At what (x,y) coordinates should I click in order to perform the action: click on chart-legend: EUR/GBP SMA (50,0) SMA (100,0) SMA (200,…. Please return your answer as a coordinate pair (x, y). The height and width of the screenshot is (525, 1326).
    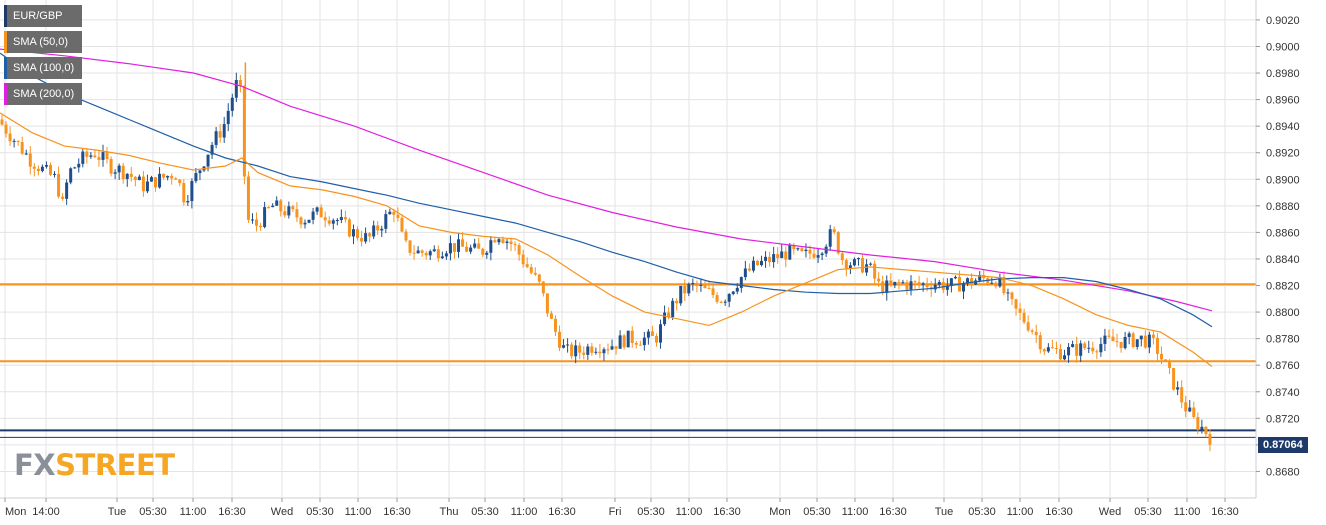
    Looking at the image, I should click on (43, 57).